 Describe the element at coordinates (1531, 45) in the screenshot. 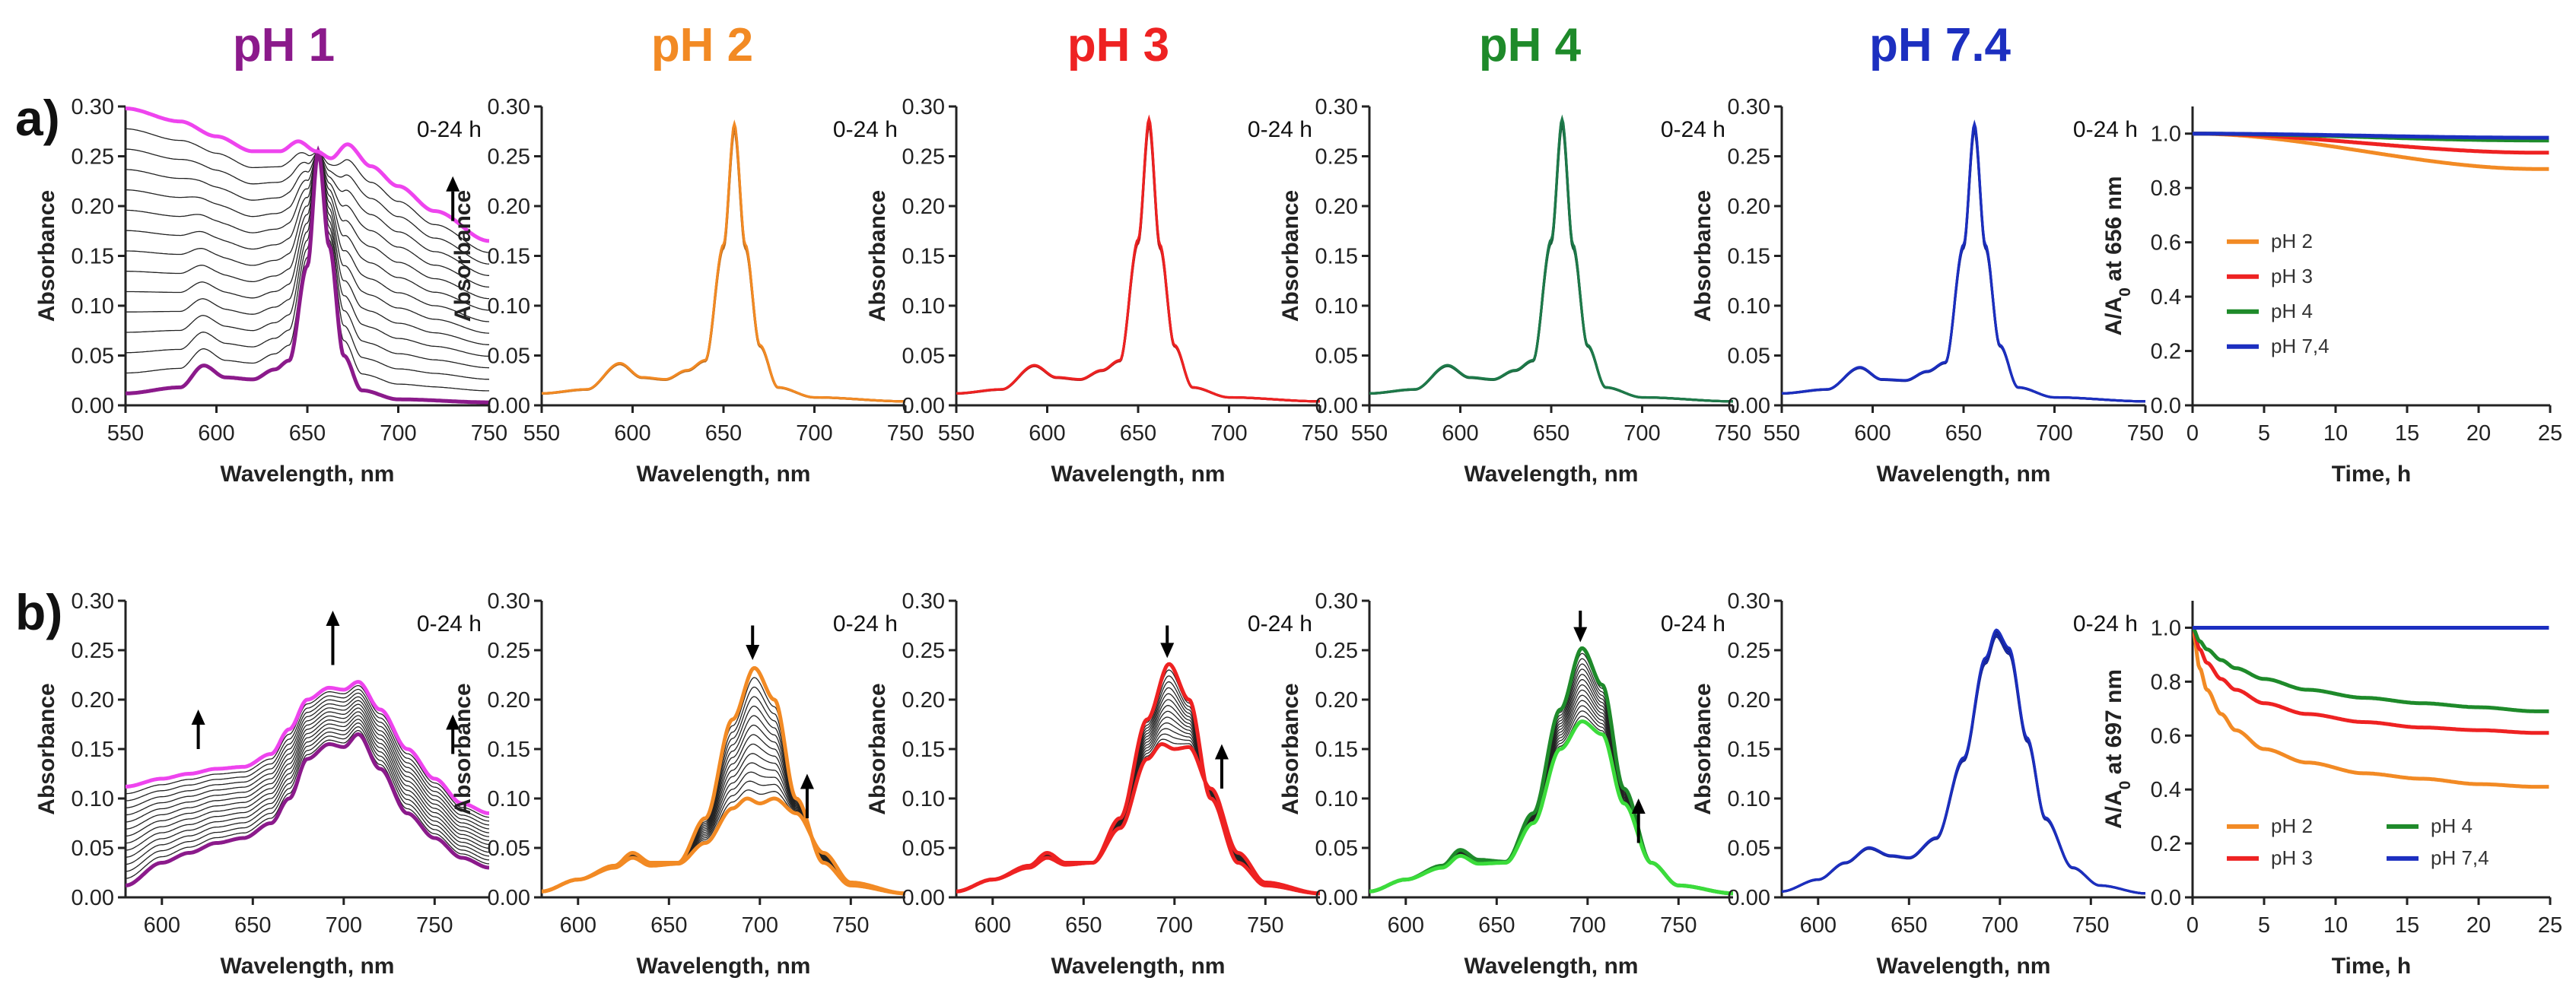

I see `column-header: pH 4` at that location.